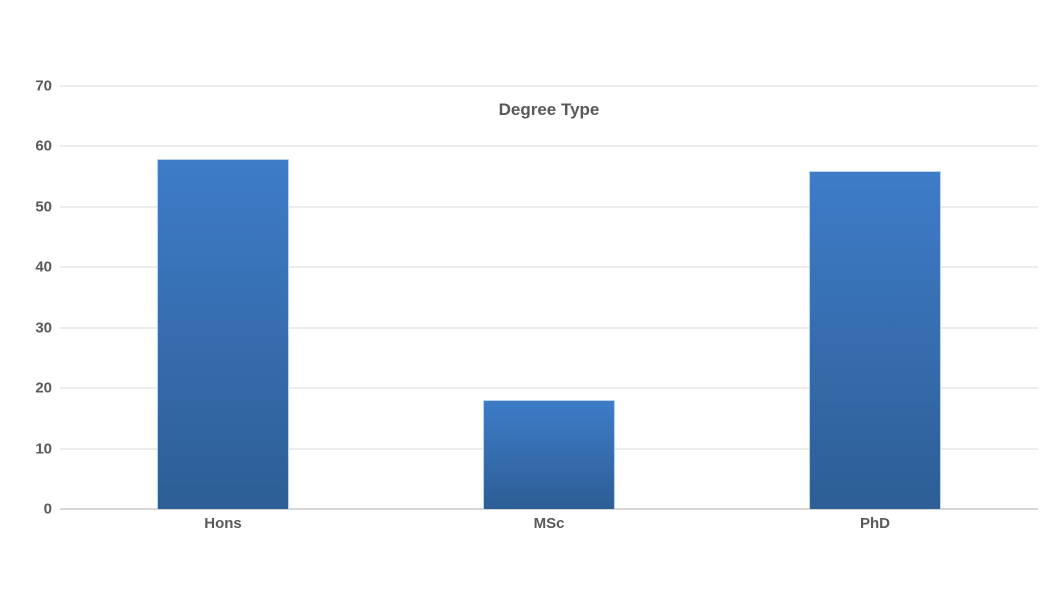 Image resolution: width=1058 pixels, height=595 pixels. What do you see at coordinates (43, 207) in the screenshot?
I see `y-tick-label: 50` at bounding box center [43, 207].